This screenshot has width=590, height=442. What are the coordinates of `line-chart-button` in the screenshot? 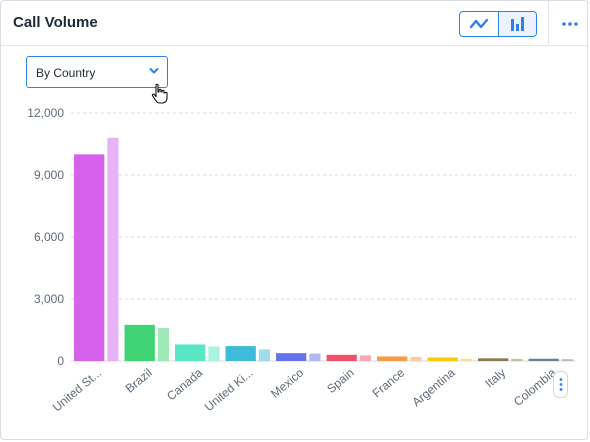 It's located at (479, 24).